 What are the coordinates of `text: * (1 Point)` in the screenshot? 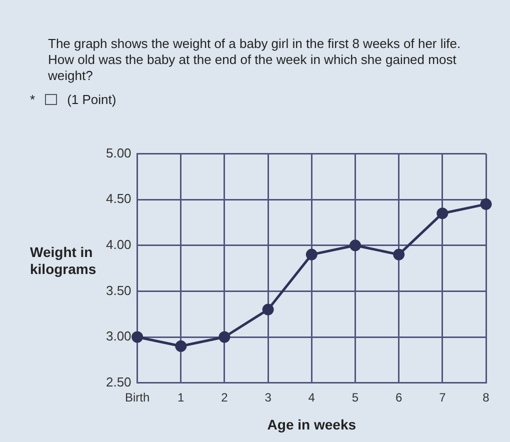 It's located at (73, 99).